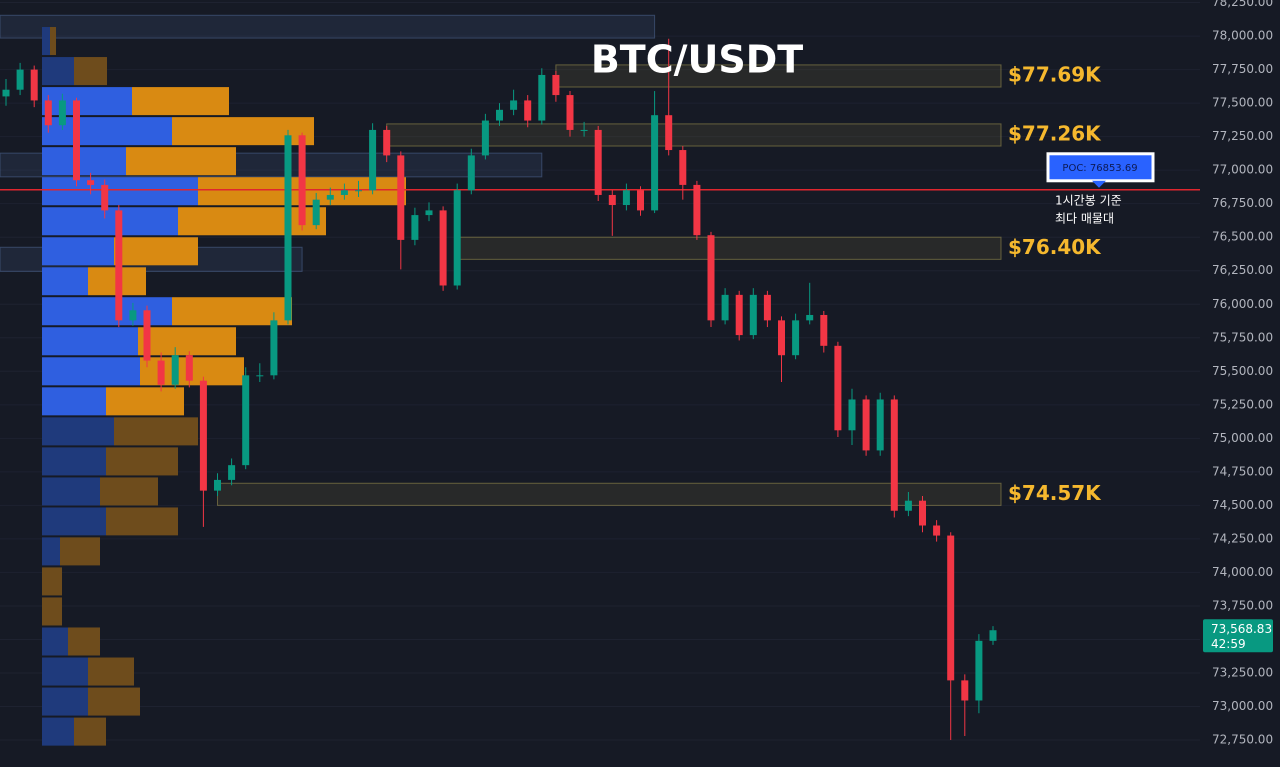  Describe the element at coordinates (1055, 247) in the screenshot. I see `zone-label: $76.40K` at that location.